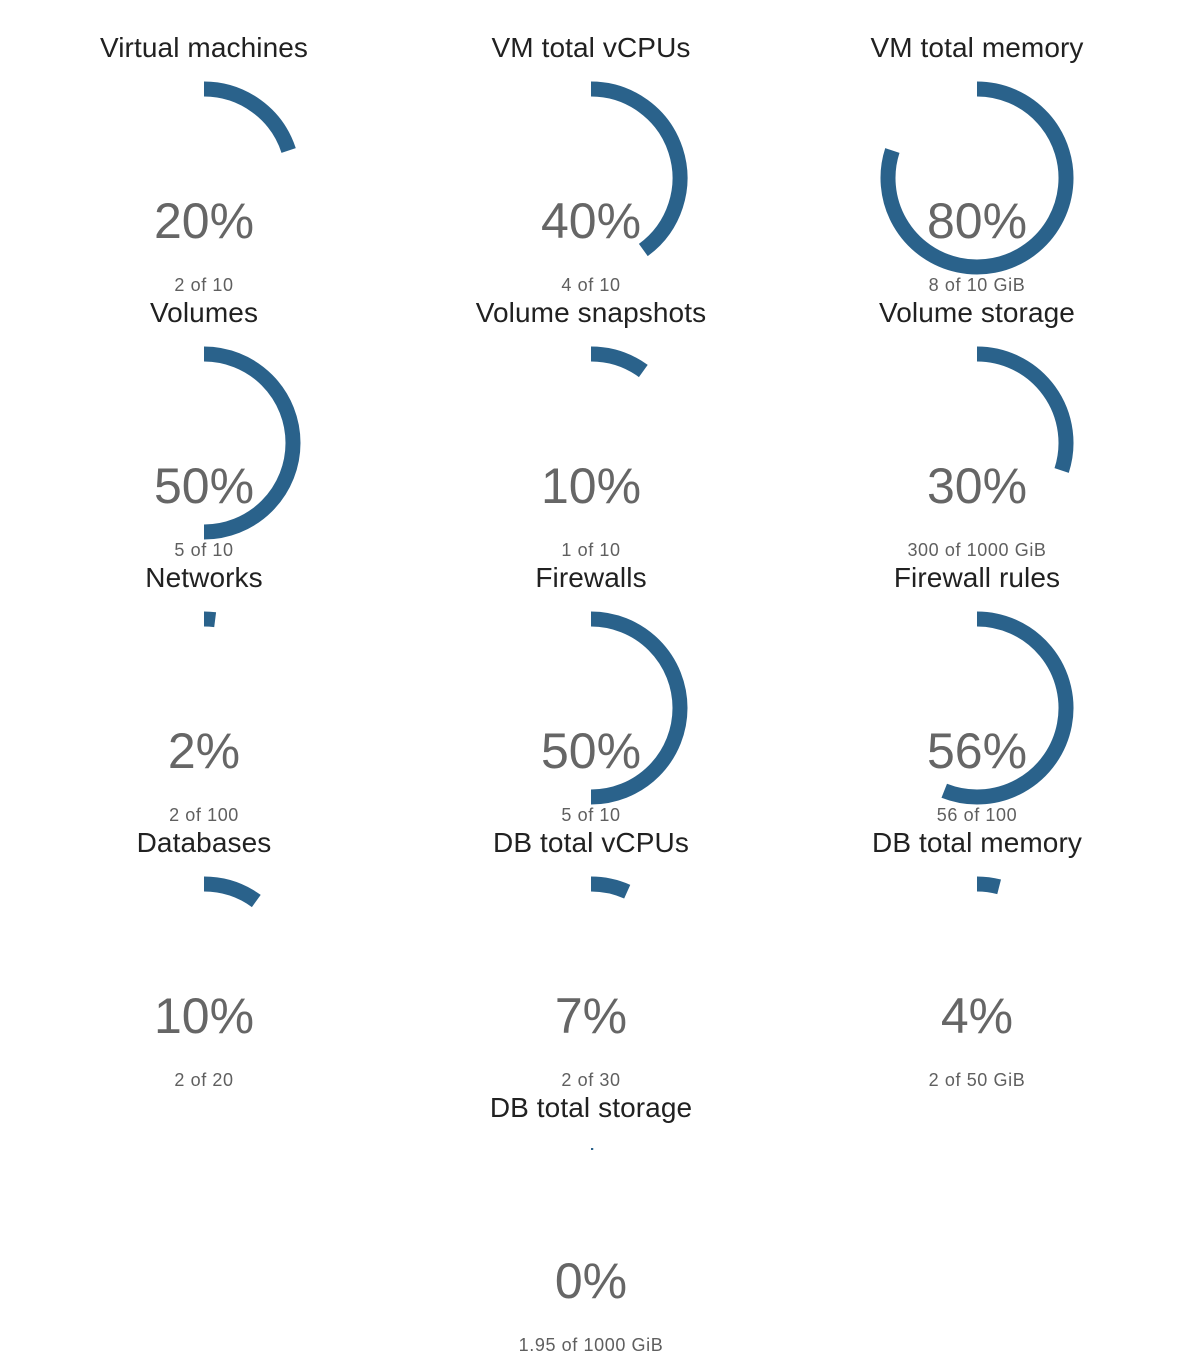 The height and width of the screenshot is (1355, 1190). What do you see at coordinates (977, 178) in the screenshot?
I see `quota-gauge: 80% 8 of 10 GiB` at bounding box center [977, 178].